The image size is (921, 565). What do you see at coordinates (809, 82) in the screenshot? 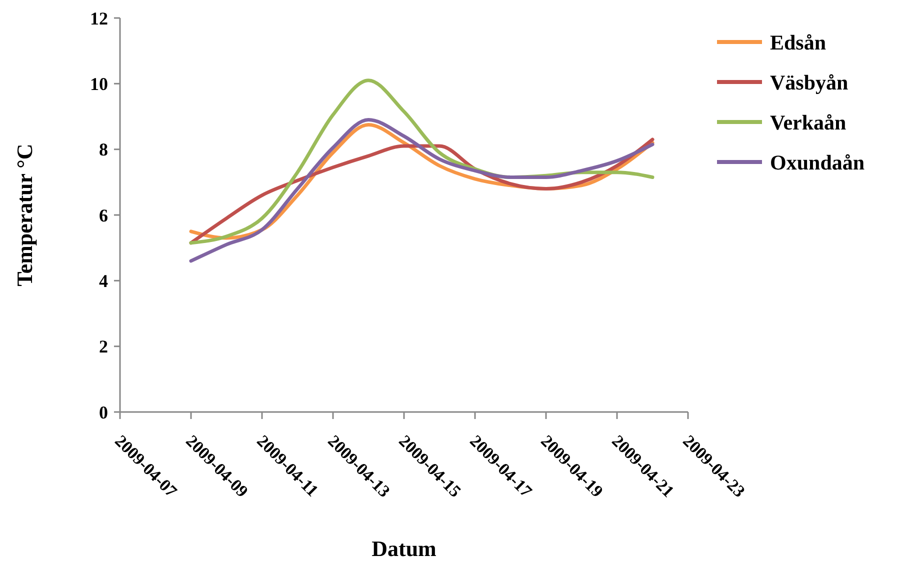
I see `legend-label: Väsbyån` at bounding box center [809, 82].